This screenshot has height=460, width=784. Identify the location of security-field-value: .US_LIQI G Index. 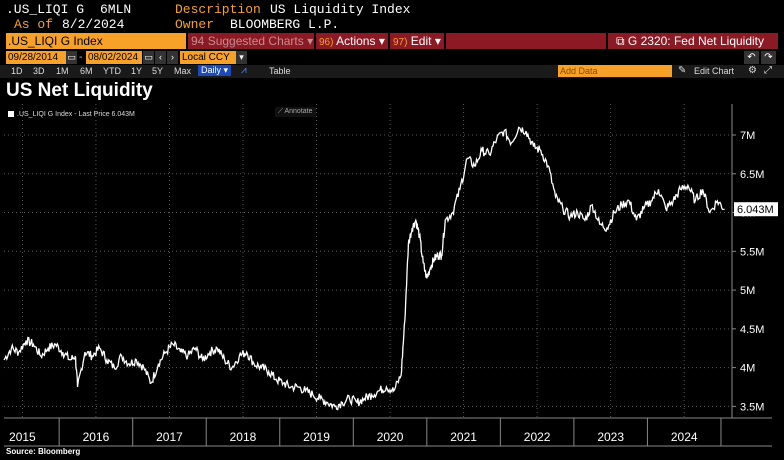
(55, 41).